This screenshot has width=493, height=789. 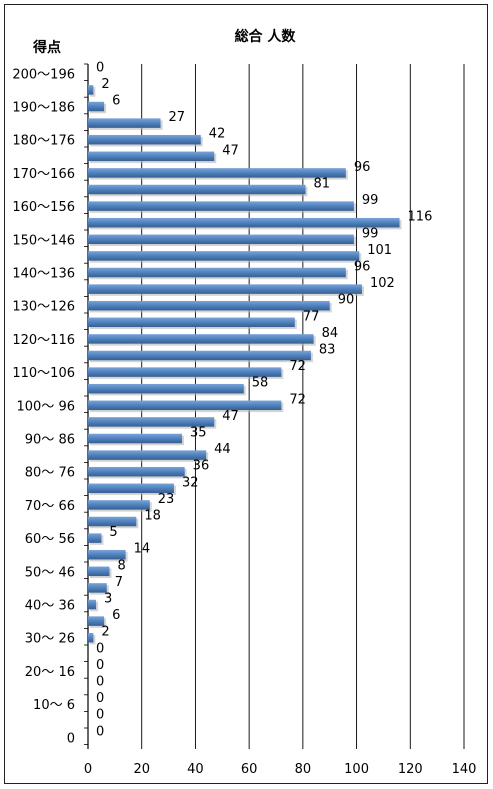 What do you see at coordinates (88, 769) in the screenshot?
I see `x-tick-label: 0` at bounding box center [88, 769].